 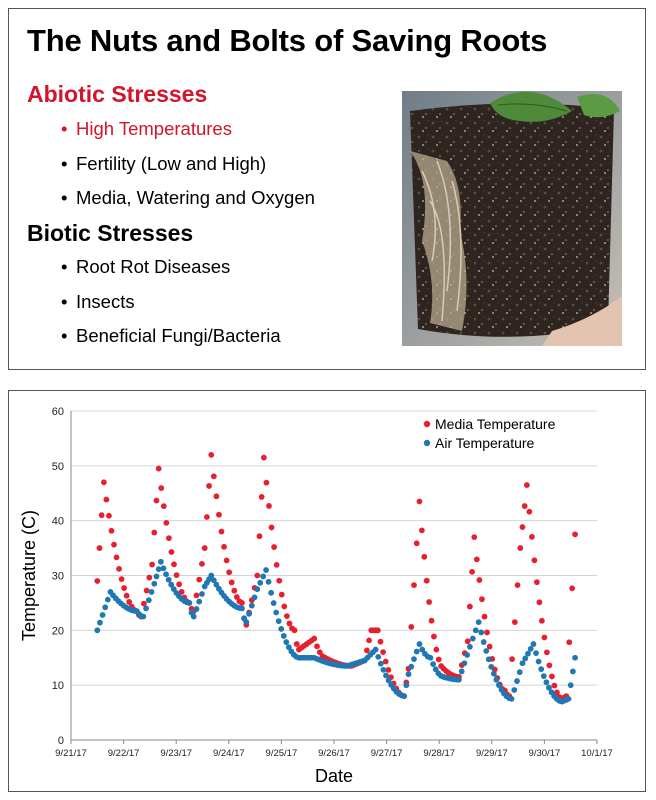 I want to click on y-tick-label: 50, so click(x=58, y=467).